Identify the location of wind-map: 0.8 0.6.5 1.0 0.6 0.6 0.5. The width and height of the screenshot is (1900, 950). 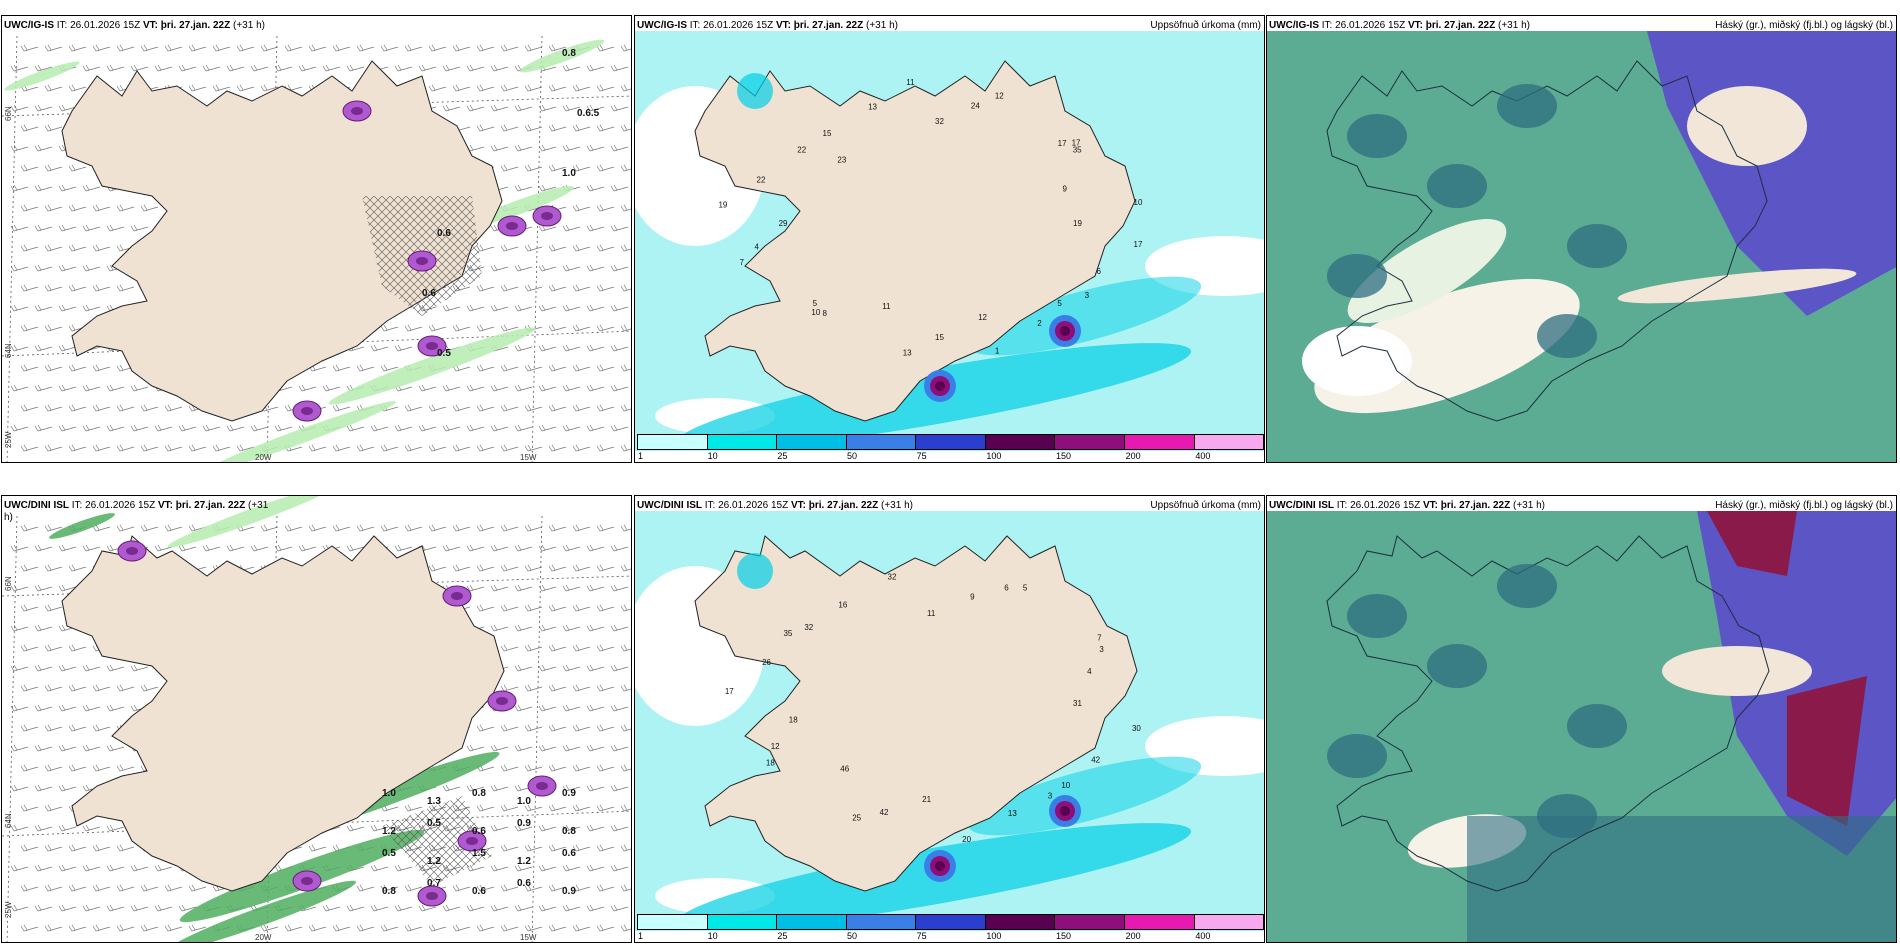
(316, 248).